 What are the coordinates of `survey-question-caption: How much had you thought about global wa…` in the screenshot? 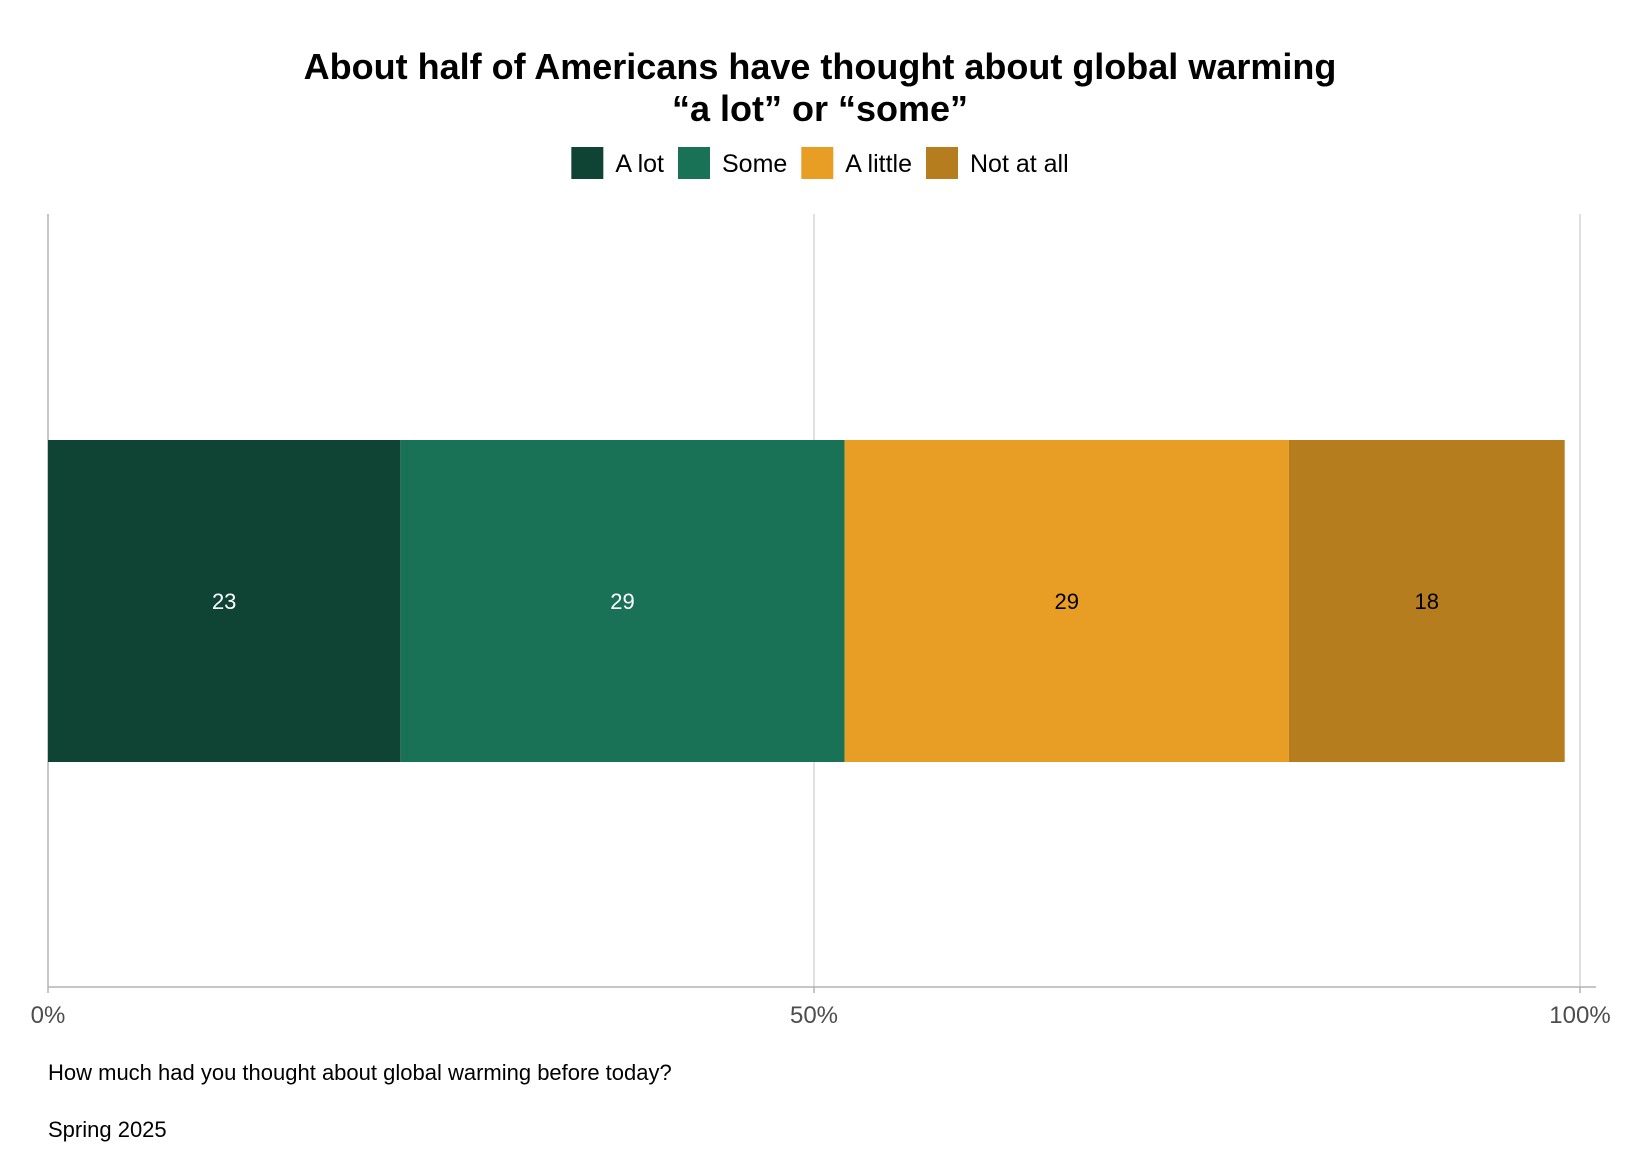 It's located at (360, 1072).